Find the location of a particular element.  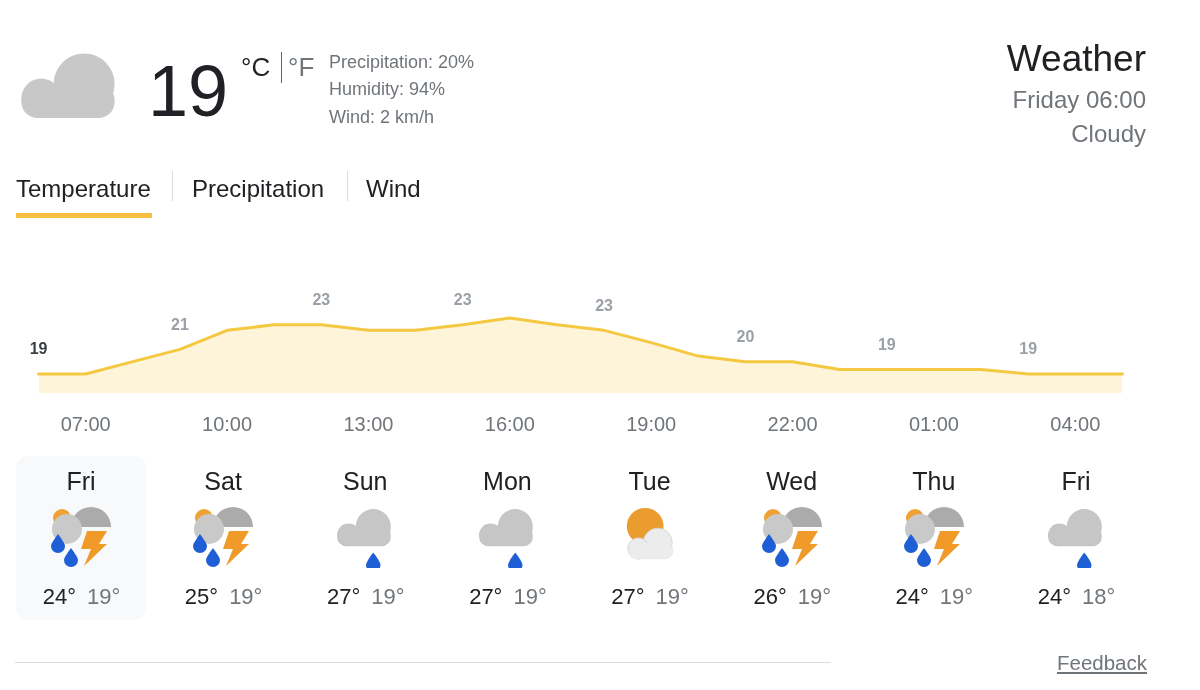

text: Wind: 2 km/h is located at coordinates (382, 116).